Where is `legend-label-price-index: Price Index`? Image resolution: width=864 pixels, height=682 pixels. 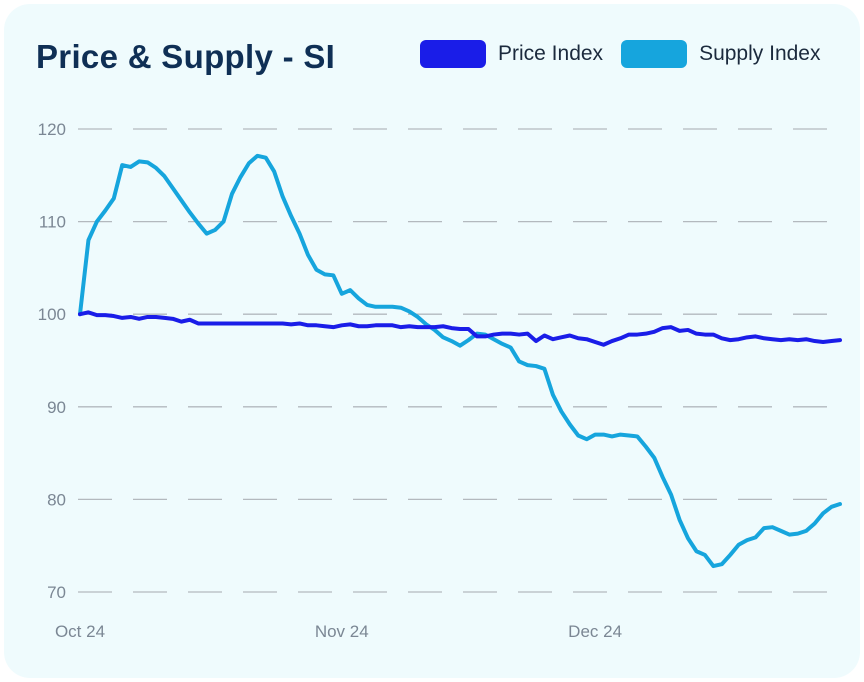
legend-label-price-index: Price Index is located at coordinates (551, 53).